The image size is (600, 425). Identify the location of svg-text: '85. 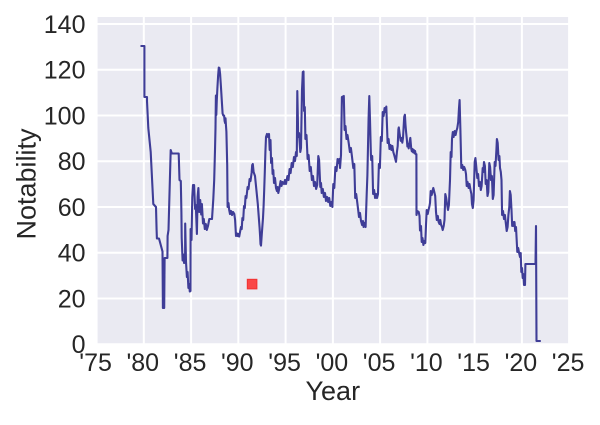
(190, 363).